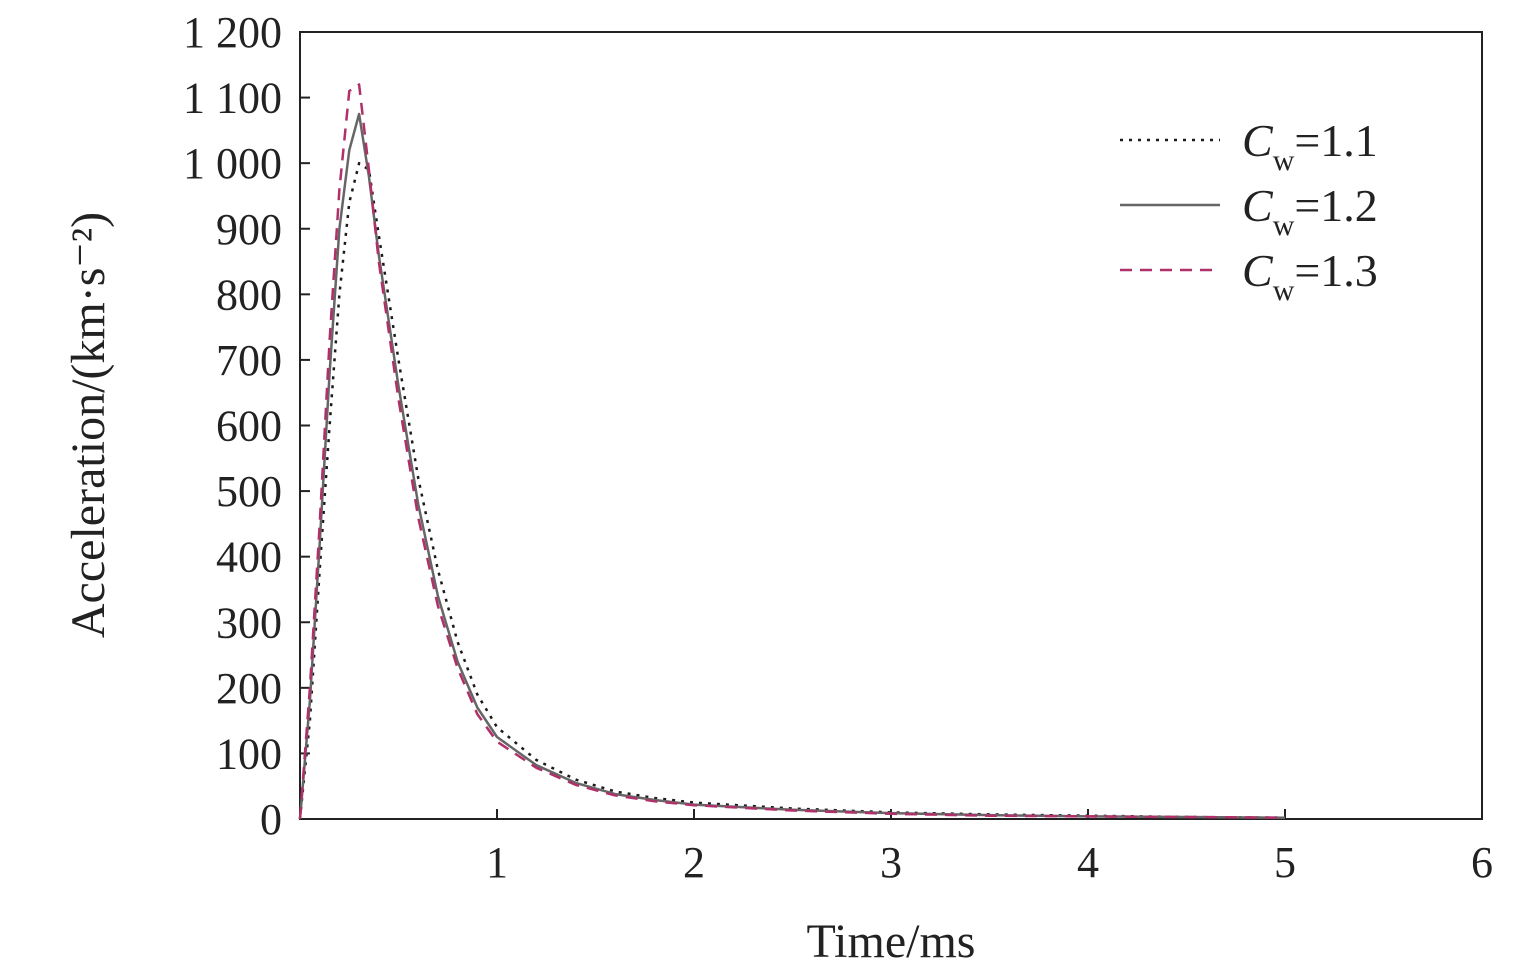 The image size is (1535, 974). What do you see at coordinates (891, 862) in the screenshot?
I see `x-tick-label: 3` at bounding box center [891, 862].